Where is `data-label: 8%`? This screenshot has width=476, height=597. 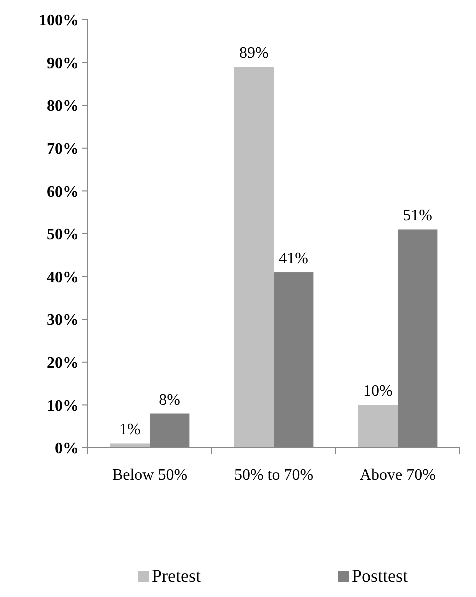 data-label: 8% is located at coordinates (170, 400).